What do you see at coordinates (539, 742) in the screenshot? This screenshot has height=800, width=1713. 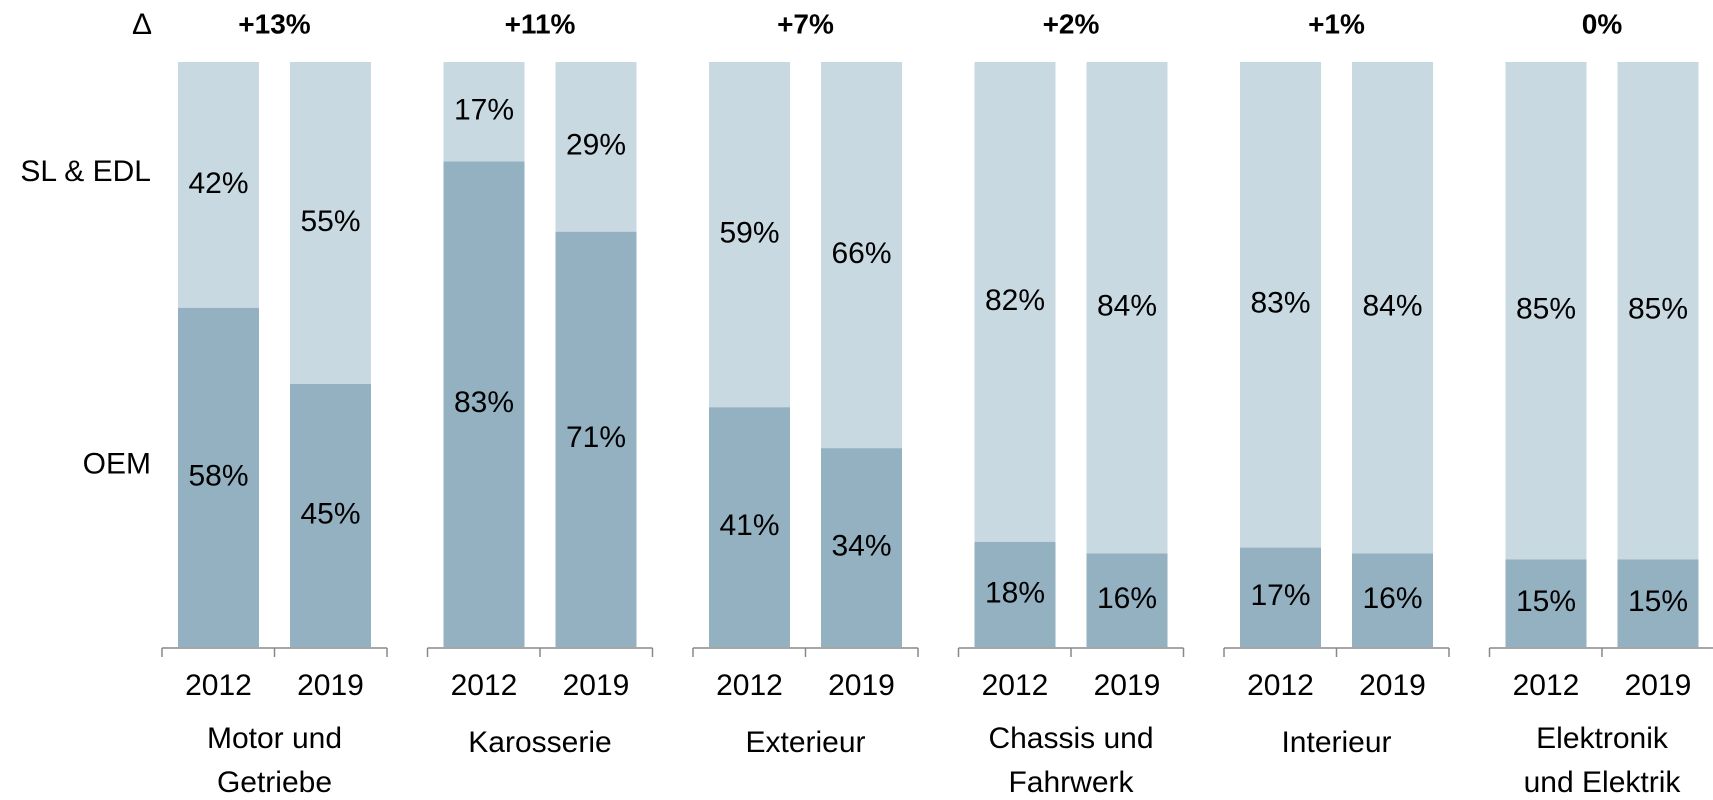 I see `group-label: Karosserie` at bounding box center [539, 742].